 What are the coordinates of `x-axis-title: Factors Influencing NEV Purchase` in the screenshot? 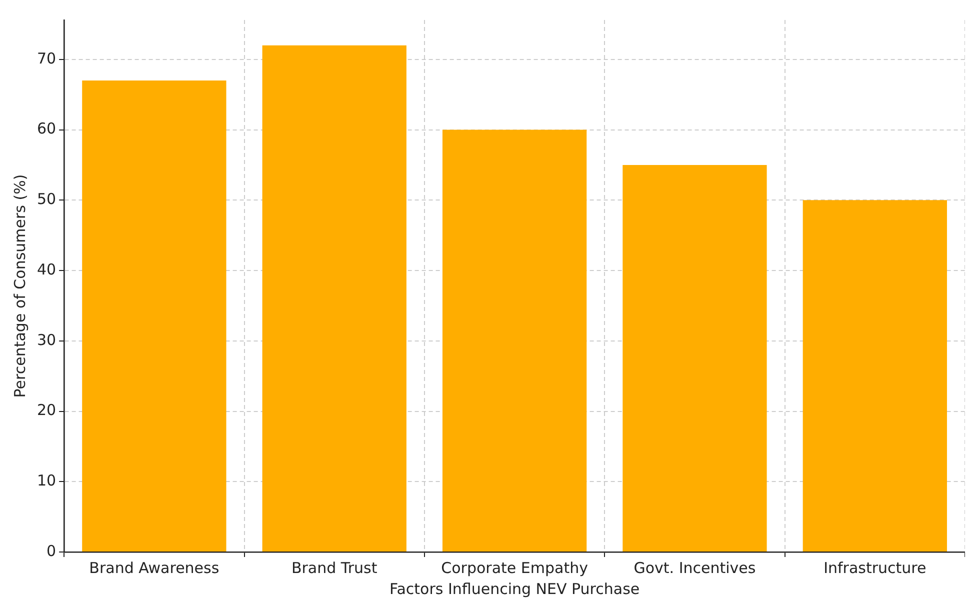 It's located at (514, 589).